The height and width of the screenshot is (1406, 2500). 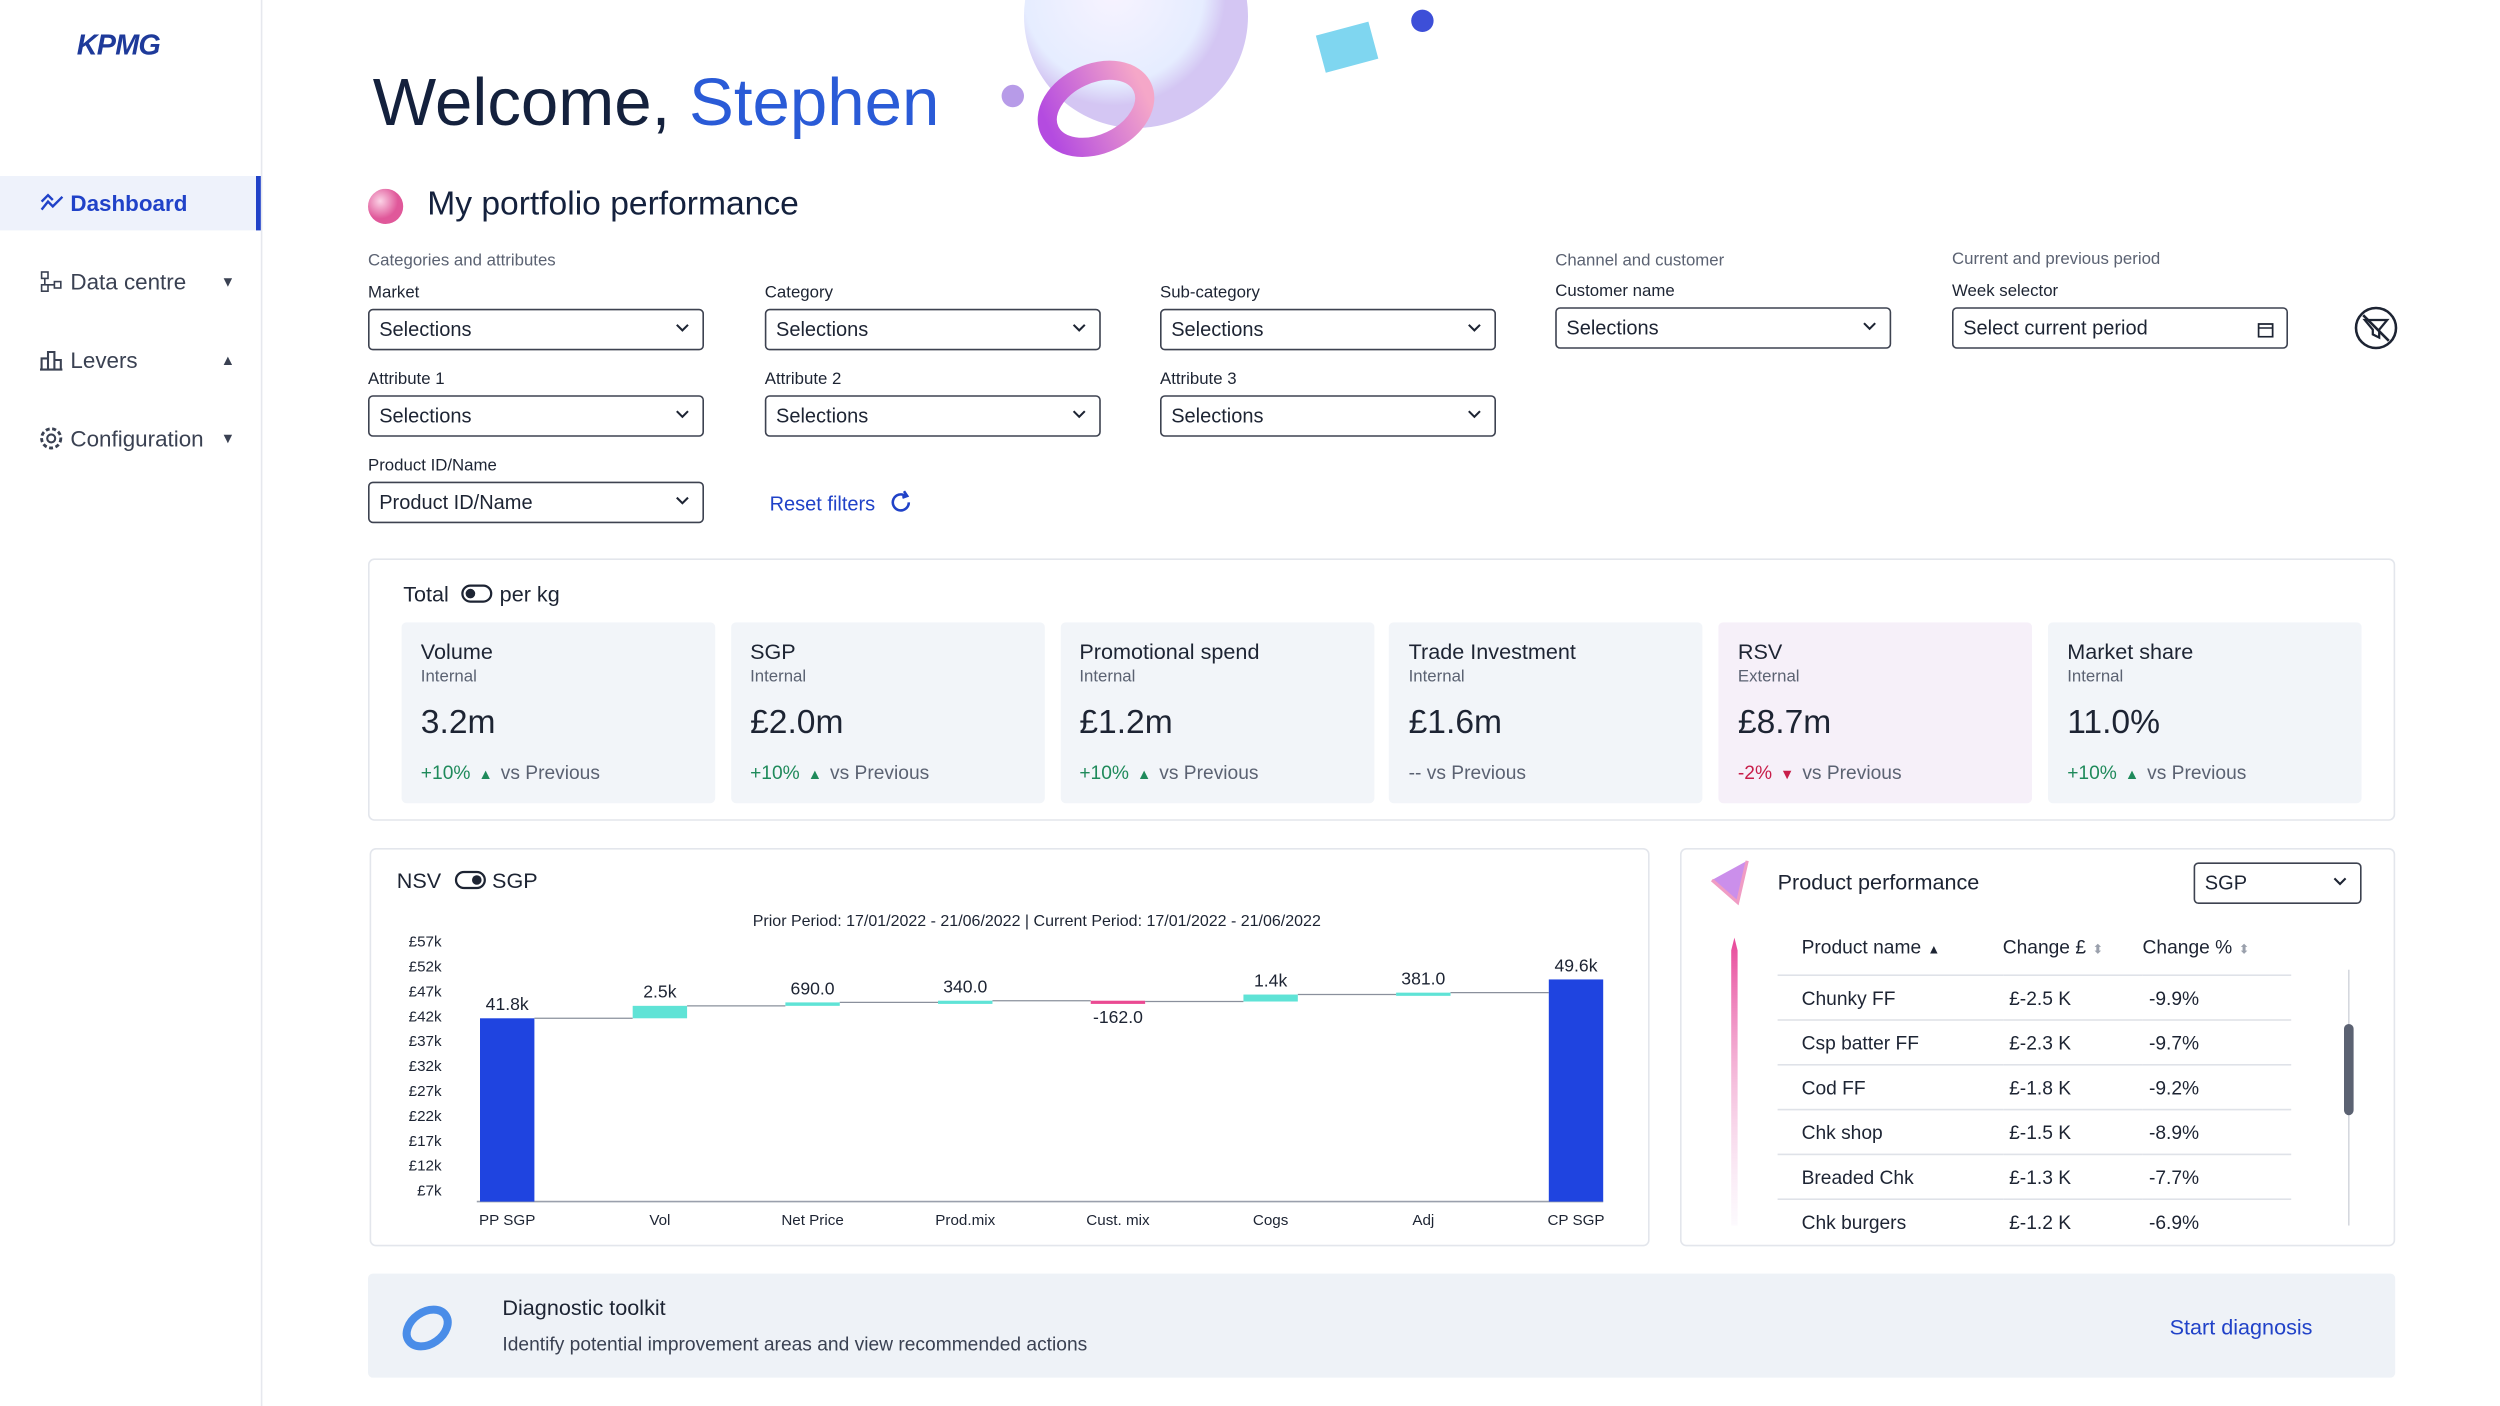 I want to click on table-cell: Csp batter FF, so click(x=1890, y=1042).